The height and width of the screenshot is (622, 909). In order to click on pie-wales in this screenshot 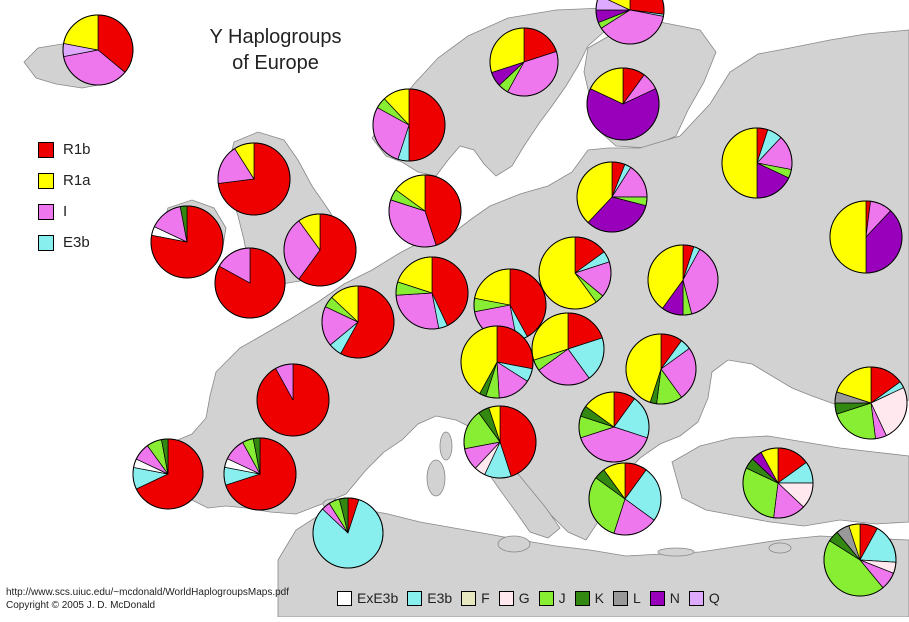, I will do `click(250, 283)`.